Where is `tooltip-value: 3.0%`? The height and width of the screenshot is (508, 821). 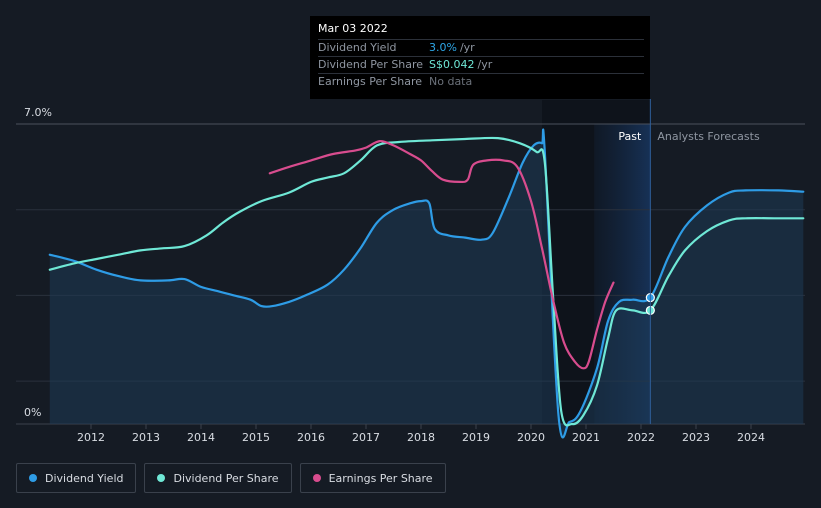 tooltip-value: 3.0% is located at coordinates (443, 47).